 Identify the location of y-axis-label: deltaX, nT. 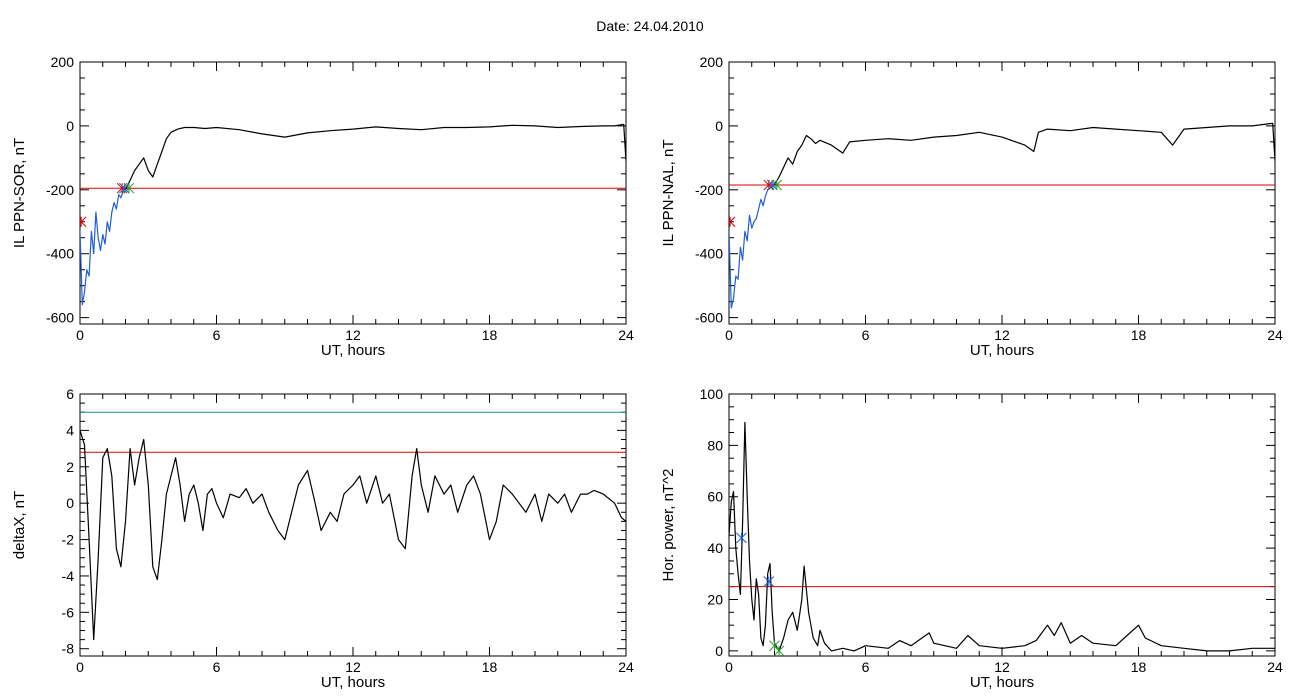
(19, 525).